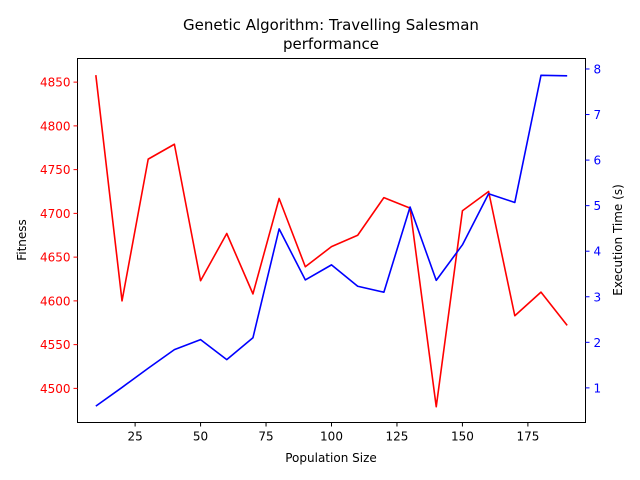 This screenshot has width=640, height=480. What do you see at coordinates (598, 69) in the screenshot?
I see `right-y-tick-label: 8` at bounding box center [598, 69].